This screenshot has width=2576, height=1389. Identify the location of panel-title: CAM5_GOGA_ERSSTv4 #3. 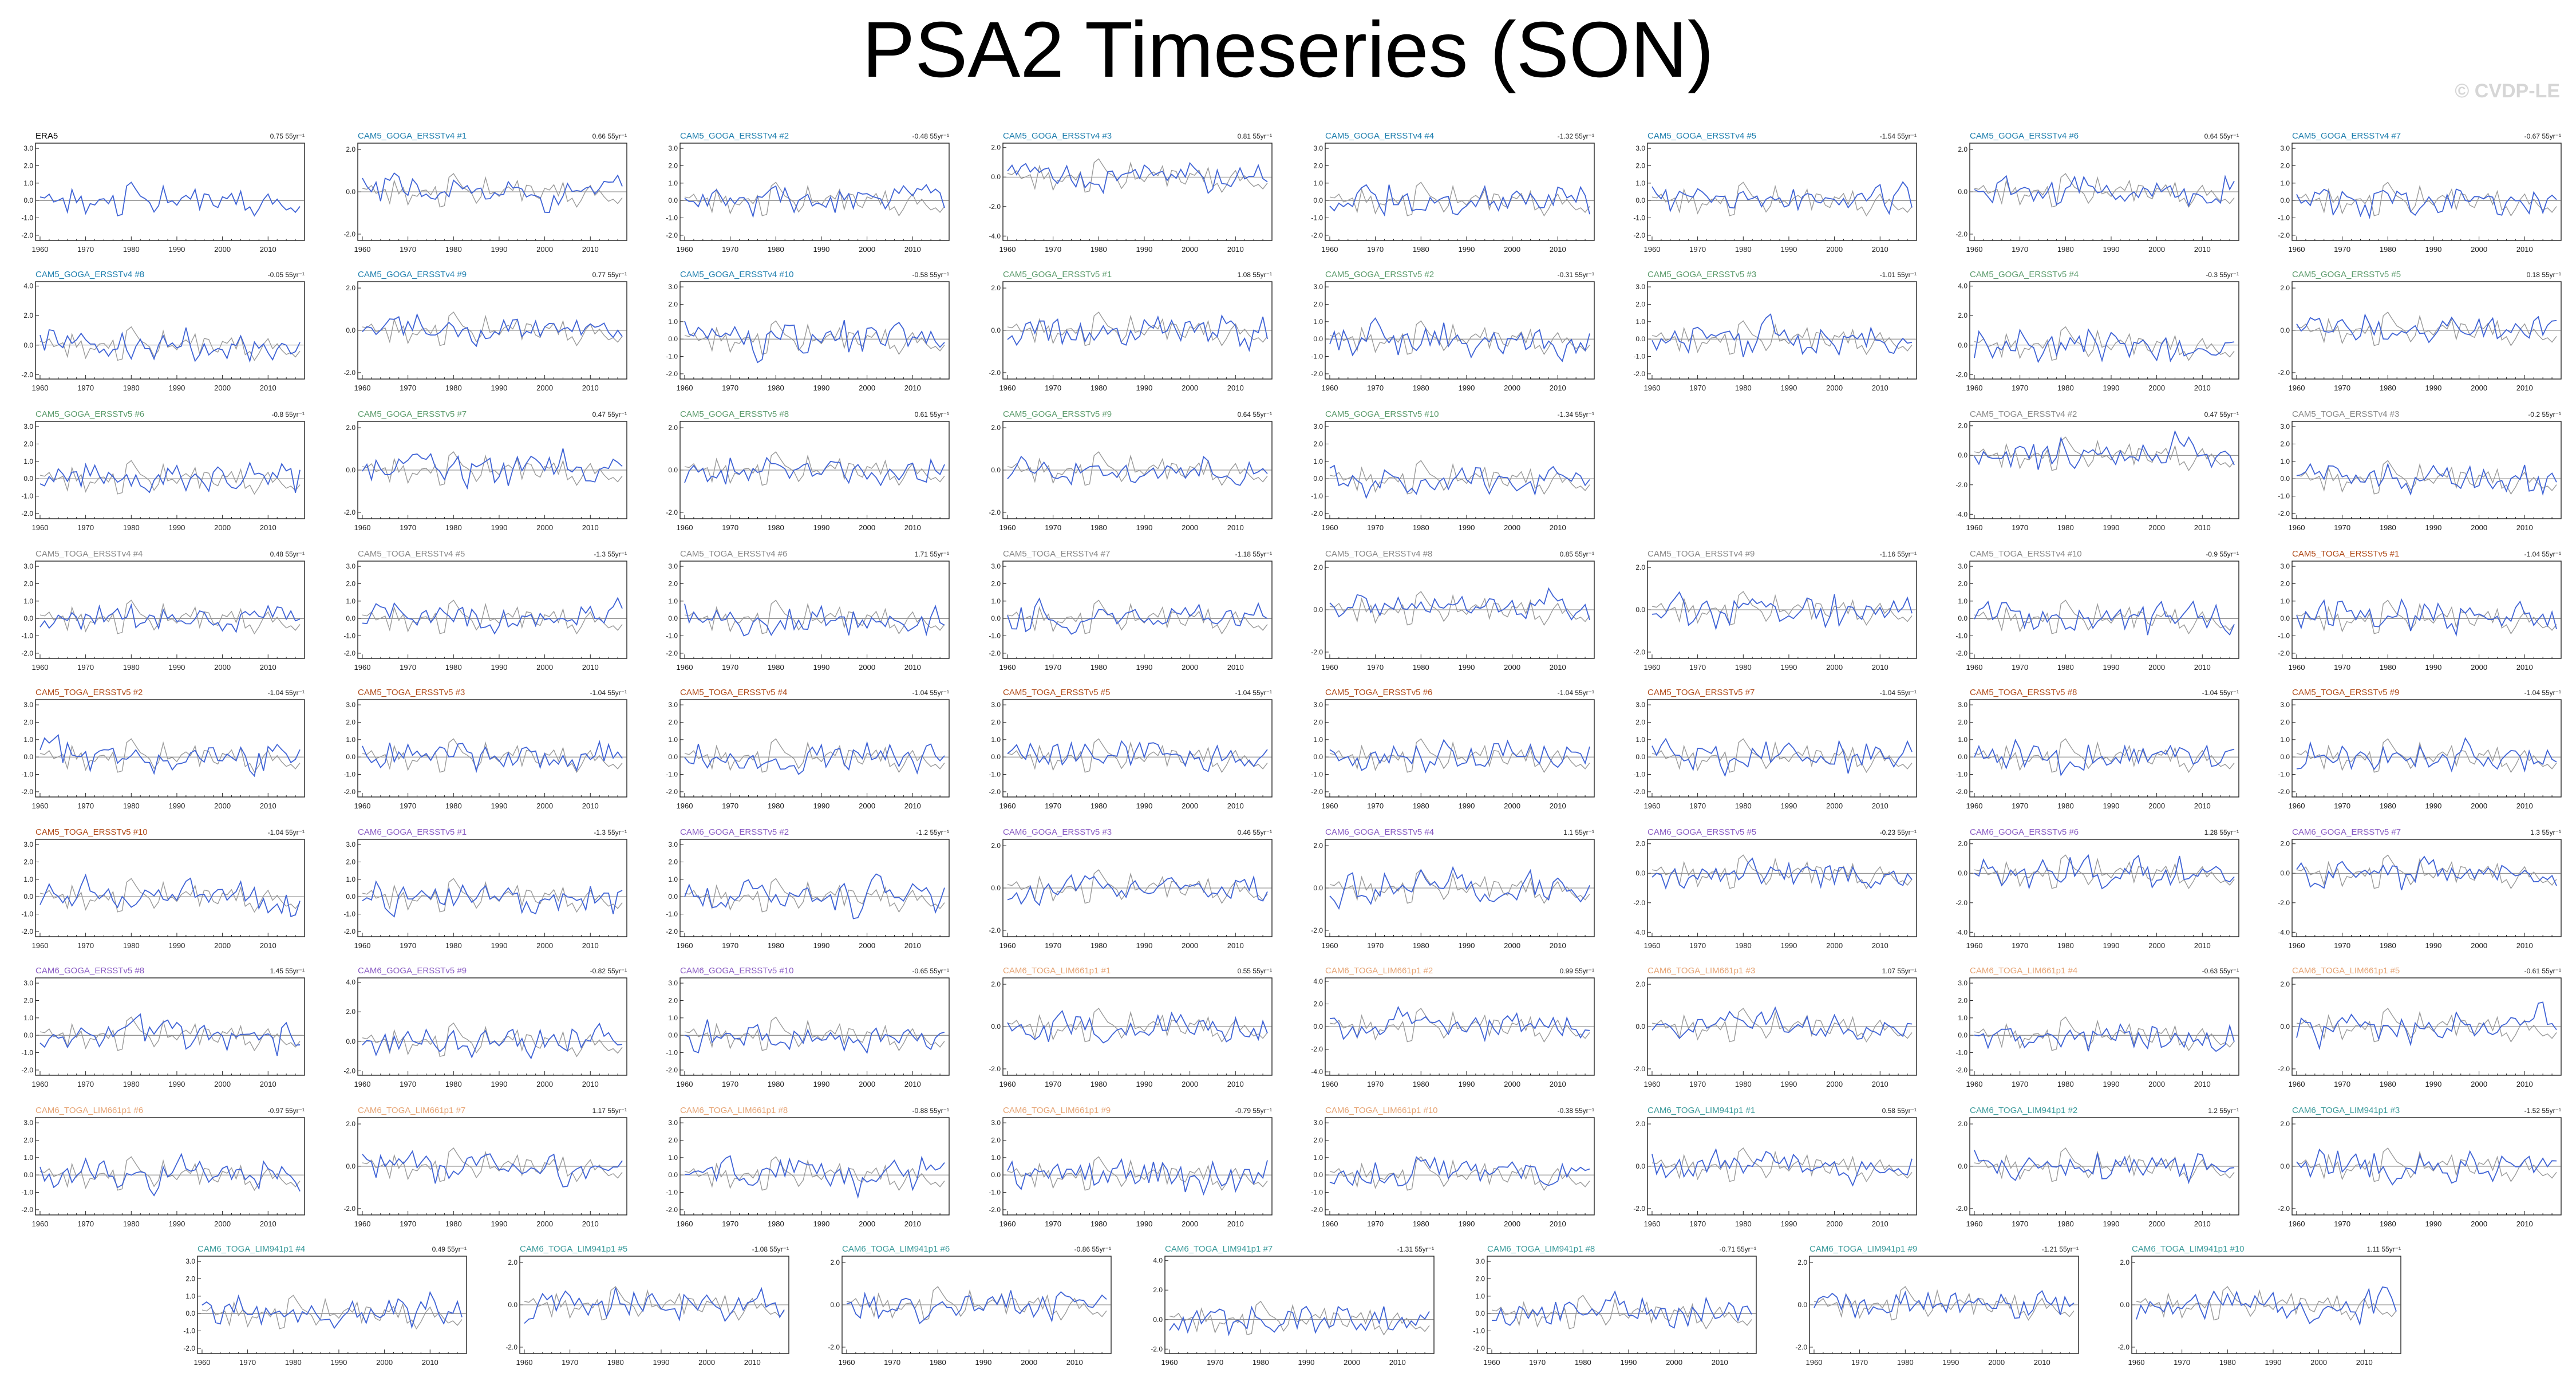
(1057, 136).